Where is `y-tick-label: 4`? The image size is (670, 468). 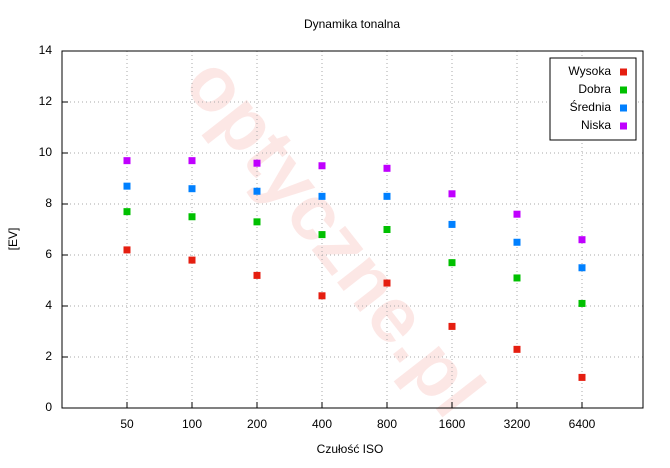 y-tick-label: 4 is located at coordinates (48, 305).